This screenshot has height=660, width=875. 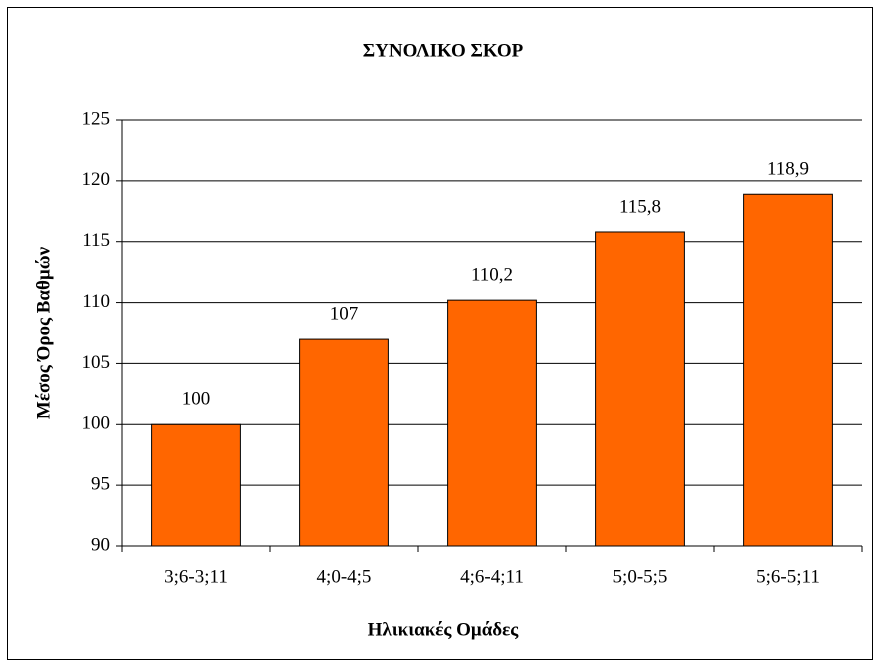 I want to click on x-tick-label: 4;0-4;5, so click(x=344, y=576).